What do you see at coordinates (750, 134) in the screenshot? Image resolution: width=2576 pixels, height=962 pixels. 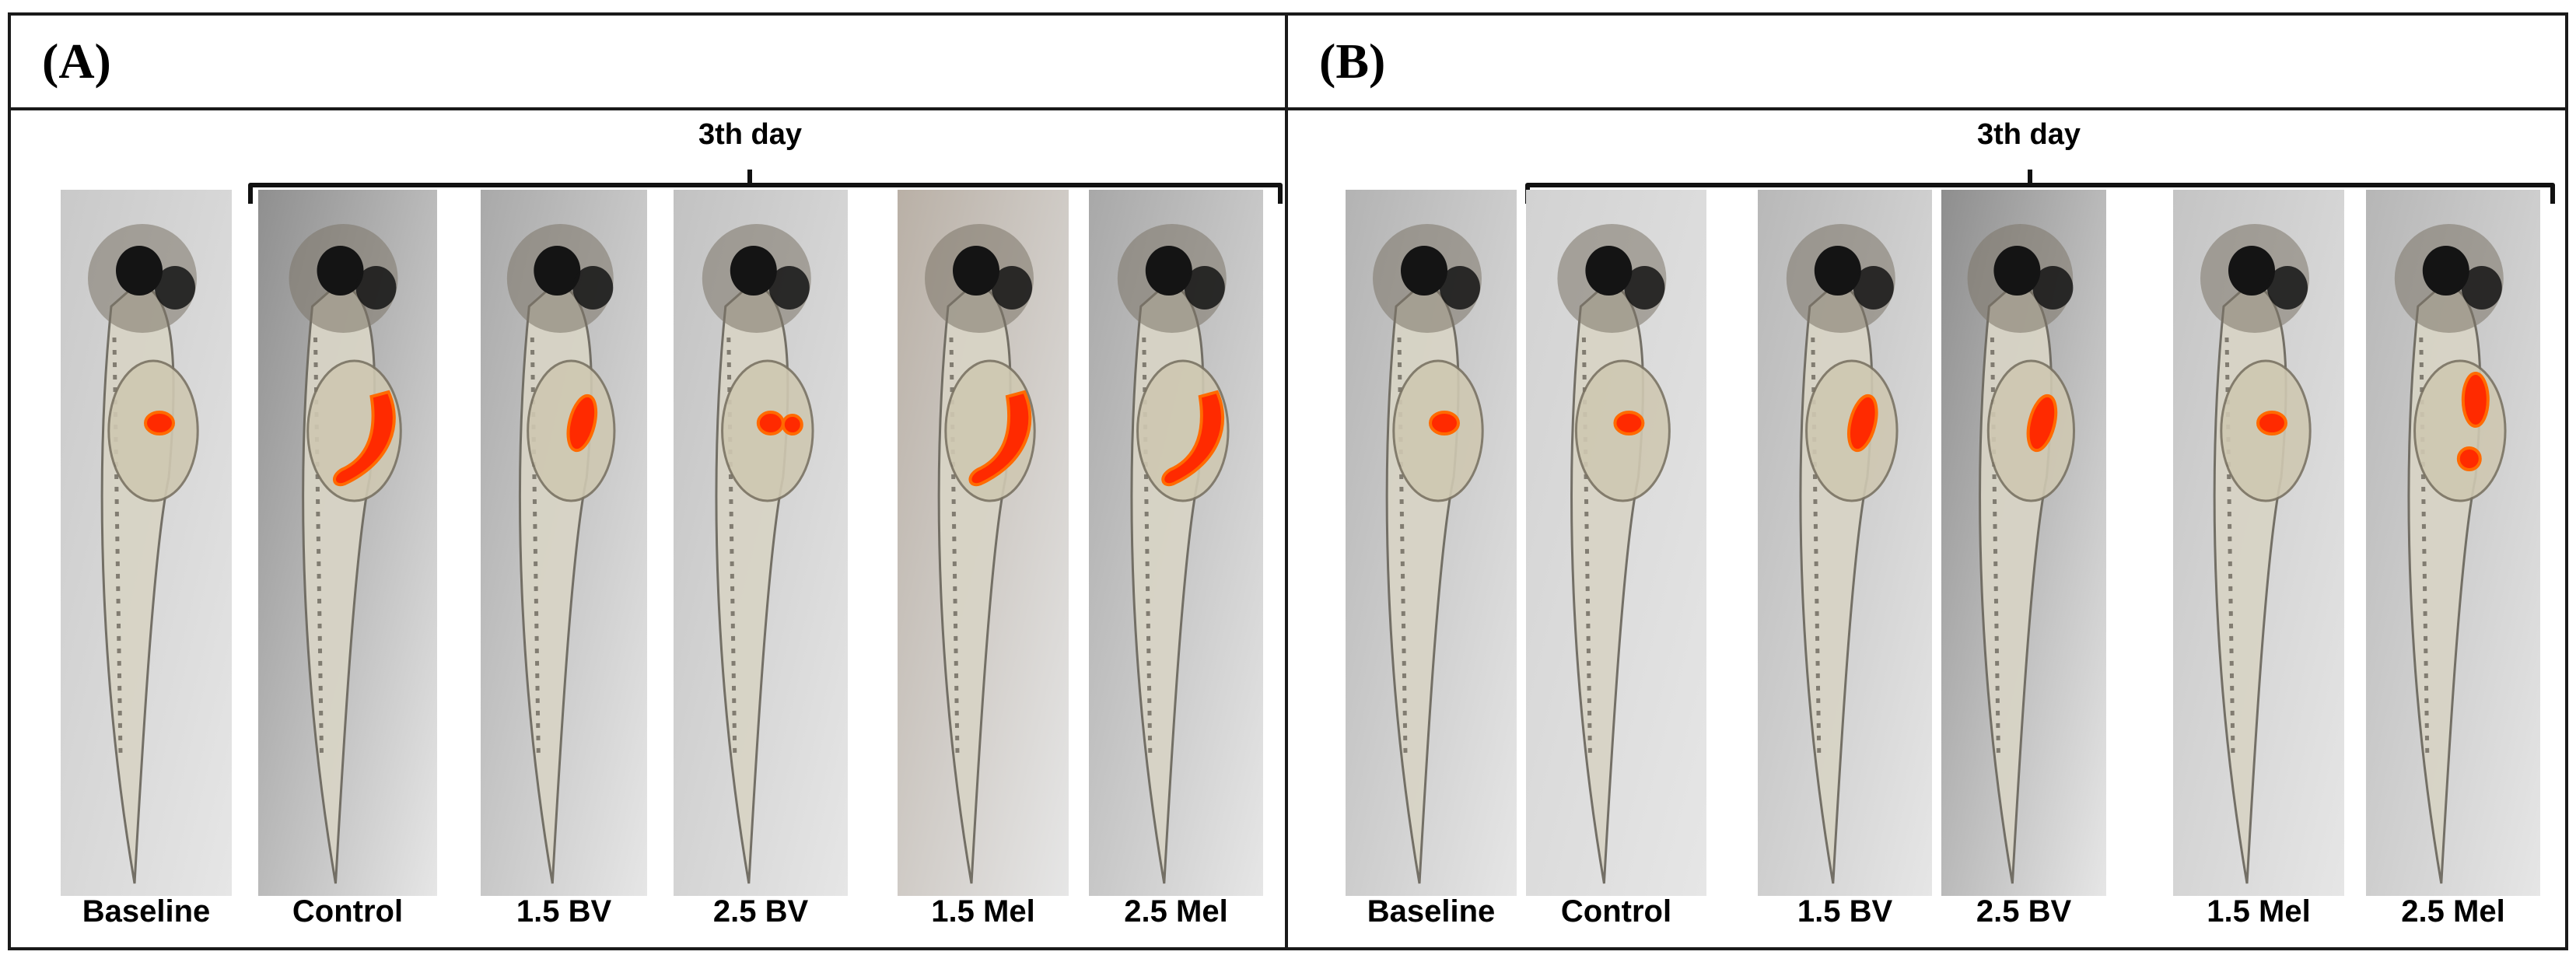 I see `panel-a-day-label: 3th day` at bounding box center [750, 134].